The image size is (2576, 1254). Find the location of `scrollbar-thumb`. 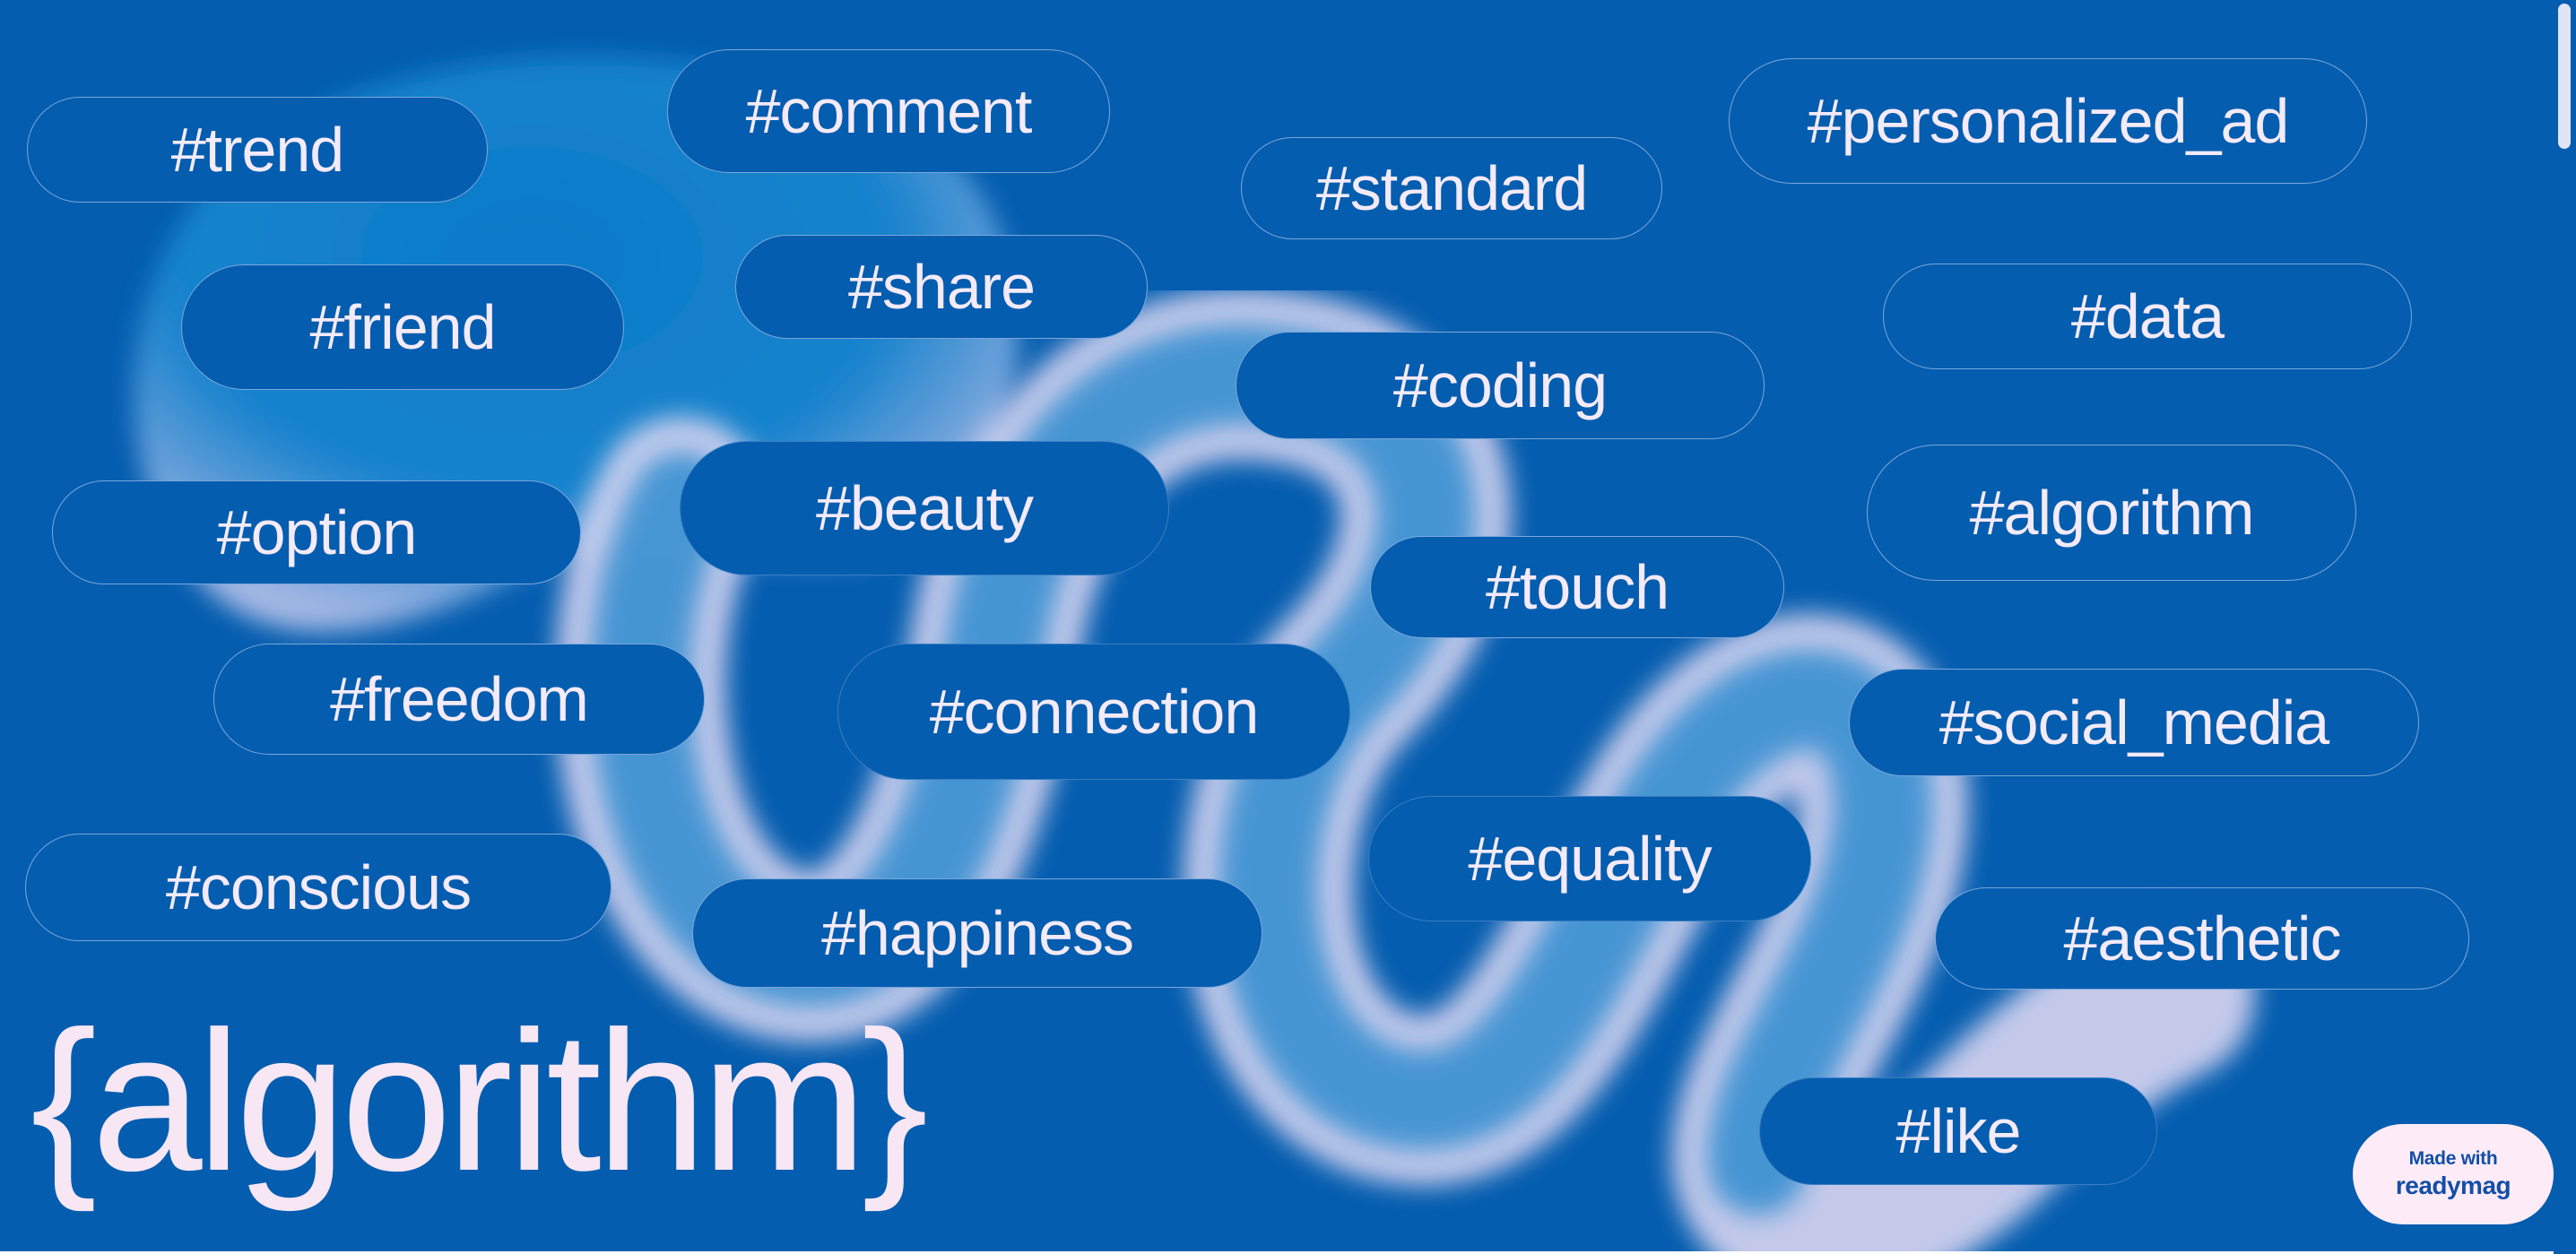

scrollbar-thumb is located at coordinates (2564, 76).